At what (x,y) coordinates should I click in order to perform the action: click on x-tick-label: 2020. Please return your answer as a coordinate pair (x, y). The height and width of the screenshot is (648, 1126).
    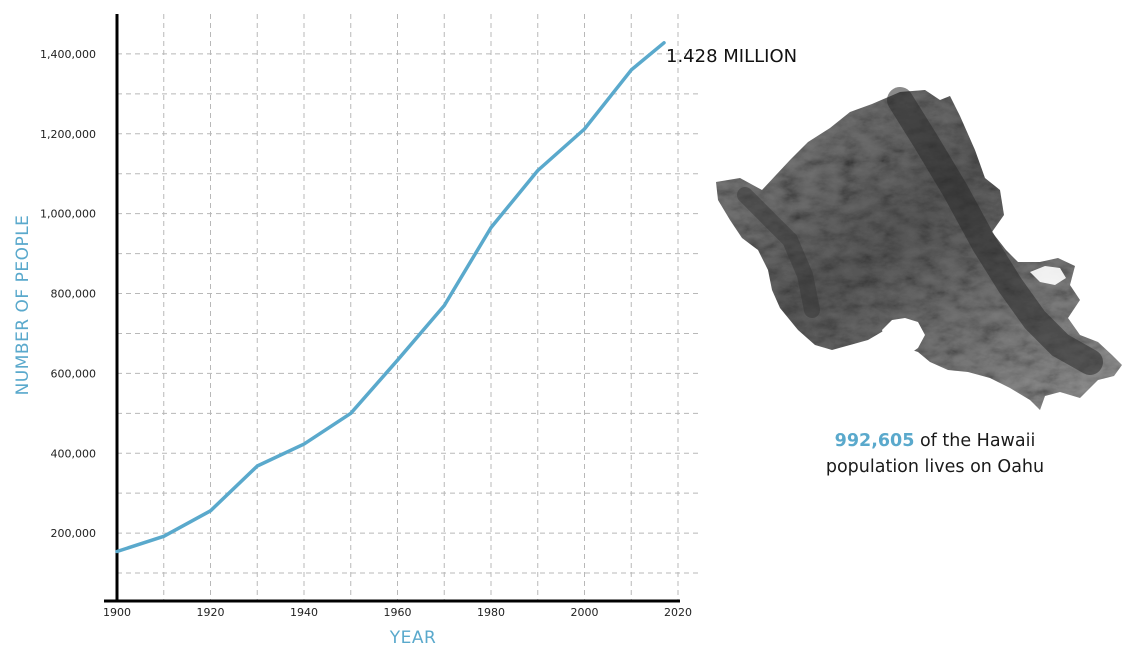
    Looking at the image, I should click on (678, 612).